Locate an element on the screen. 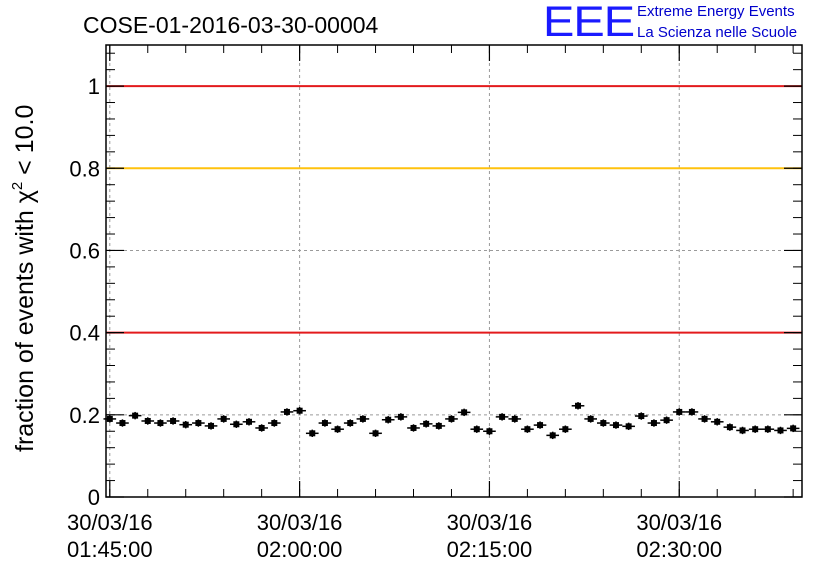 The width and height of the screenshot is (836, 572). y-tick-label: 0 is located at coordinates (94, 497).